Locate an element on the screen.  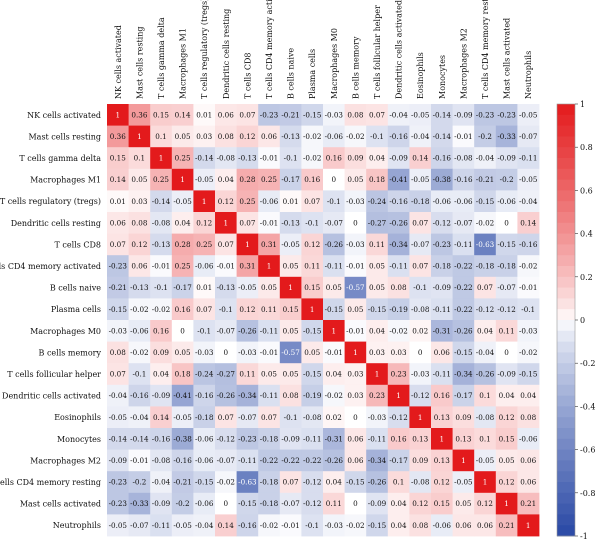
cell-value: 0.14 is located at coordinates (118, 179).